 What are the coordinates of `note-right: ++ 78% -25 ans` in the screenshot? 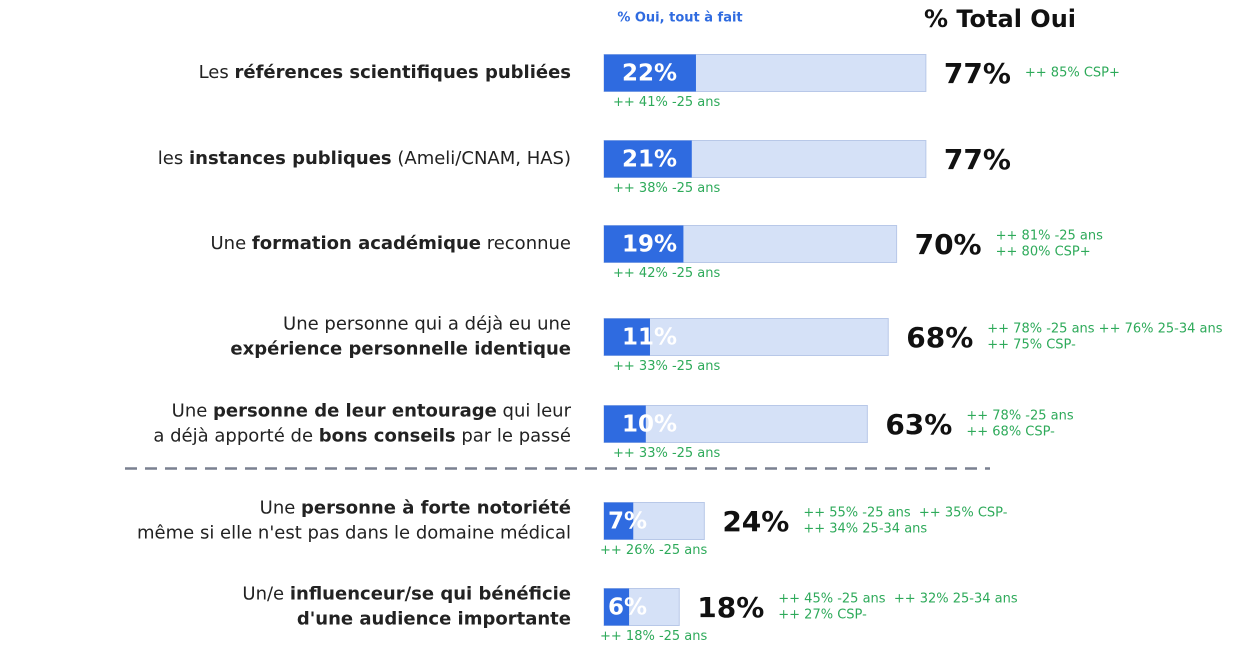 It's located at (1020, 416).